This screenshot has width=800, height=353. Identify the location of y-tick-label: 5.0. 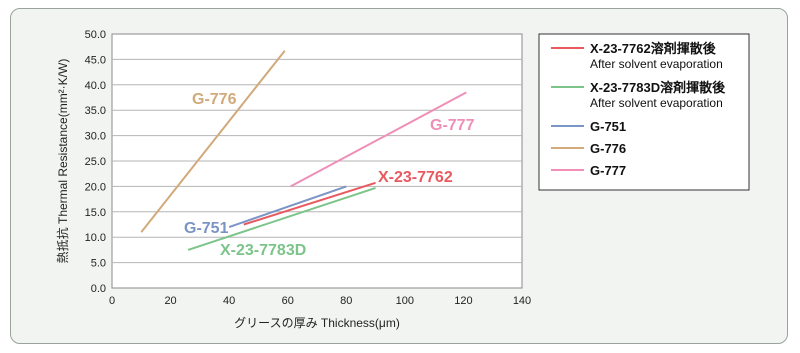
(98, 264).